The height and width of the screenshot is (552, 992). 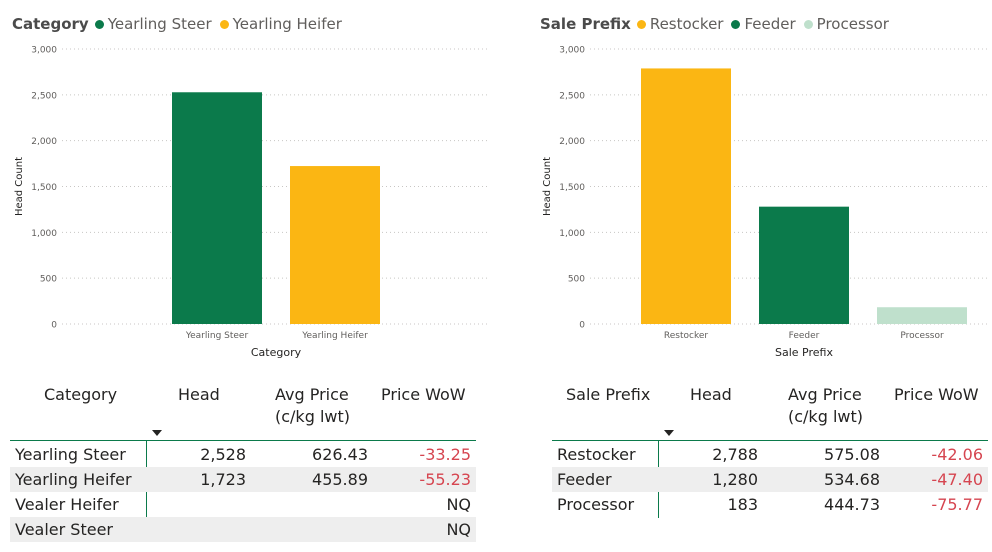 What do you see at coordinates (596, 454) in the screenshot?
I see `cell-sale-prefix: Restocker` at bounding box center [596, 454].